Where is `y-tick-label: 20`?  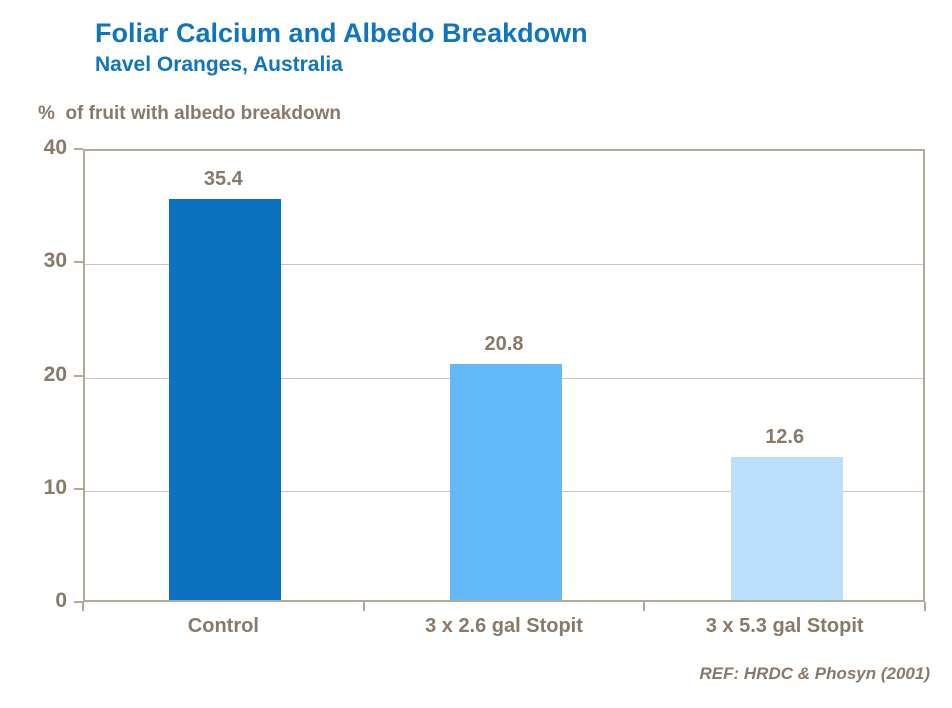
y-tick-label: 20 is located at coordinates (55, 374).